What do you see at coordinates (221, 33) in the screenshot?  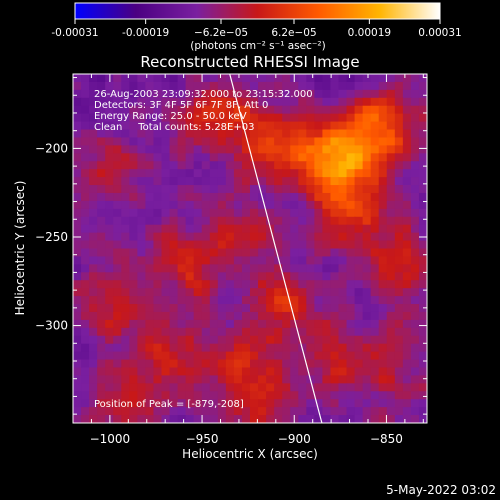 I see `colorbar-tick-label: −6.2e−05` at bounding box center [221, 33].